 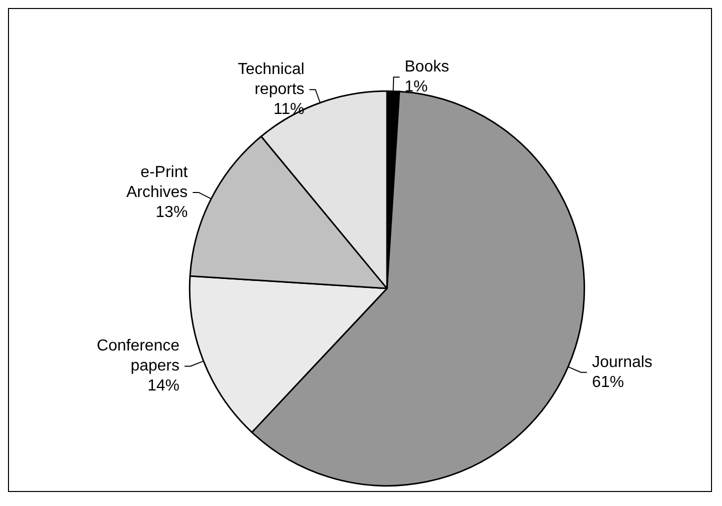 I want to click on data-label: 11%, so click(x=289, y=109).